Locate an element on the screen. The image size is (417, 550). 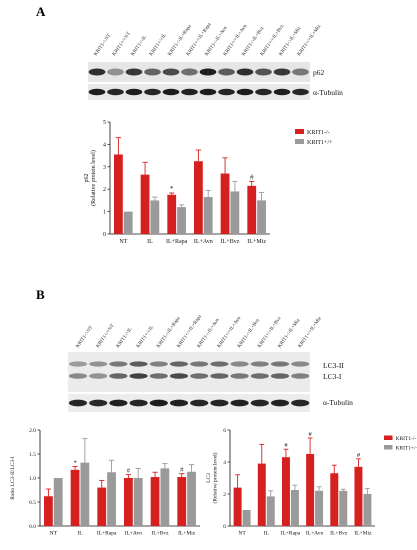
y-tick-label: 3 is located at coordinates (104, 168).